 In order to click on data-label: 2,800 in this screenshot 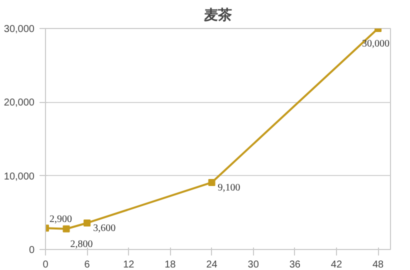, I will do `click(81, 244)`.